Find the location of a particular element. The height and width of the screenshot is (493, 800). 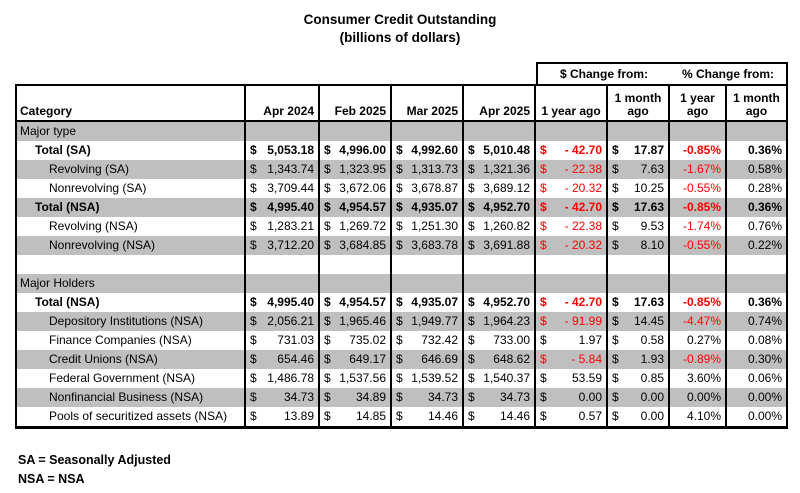

currency-cell: $34.73 is located at coordinates (283, 397).